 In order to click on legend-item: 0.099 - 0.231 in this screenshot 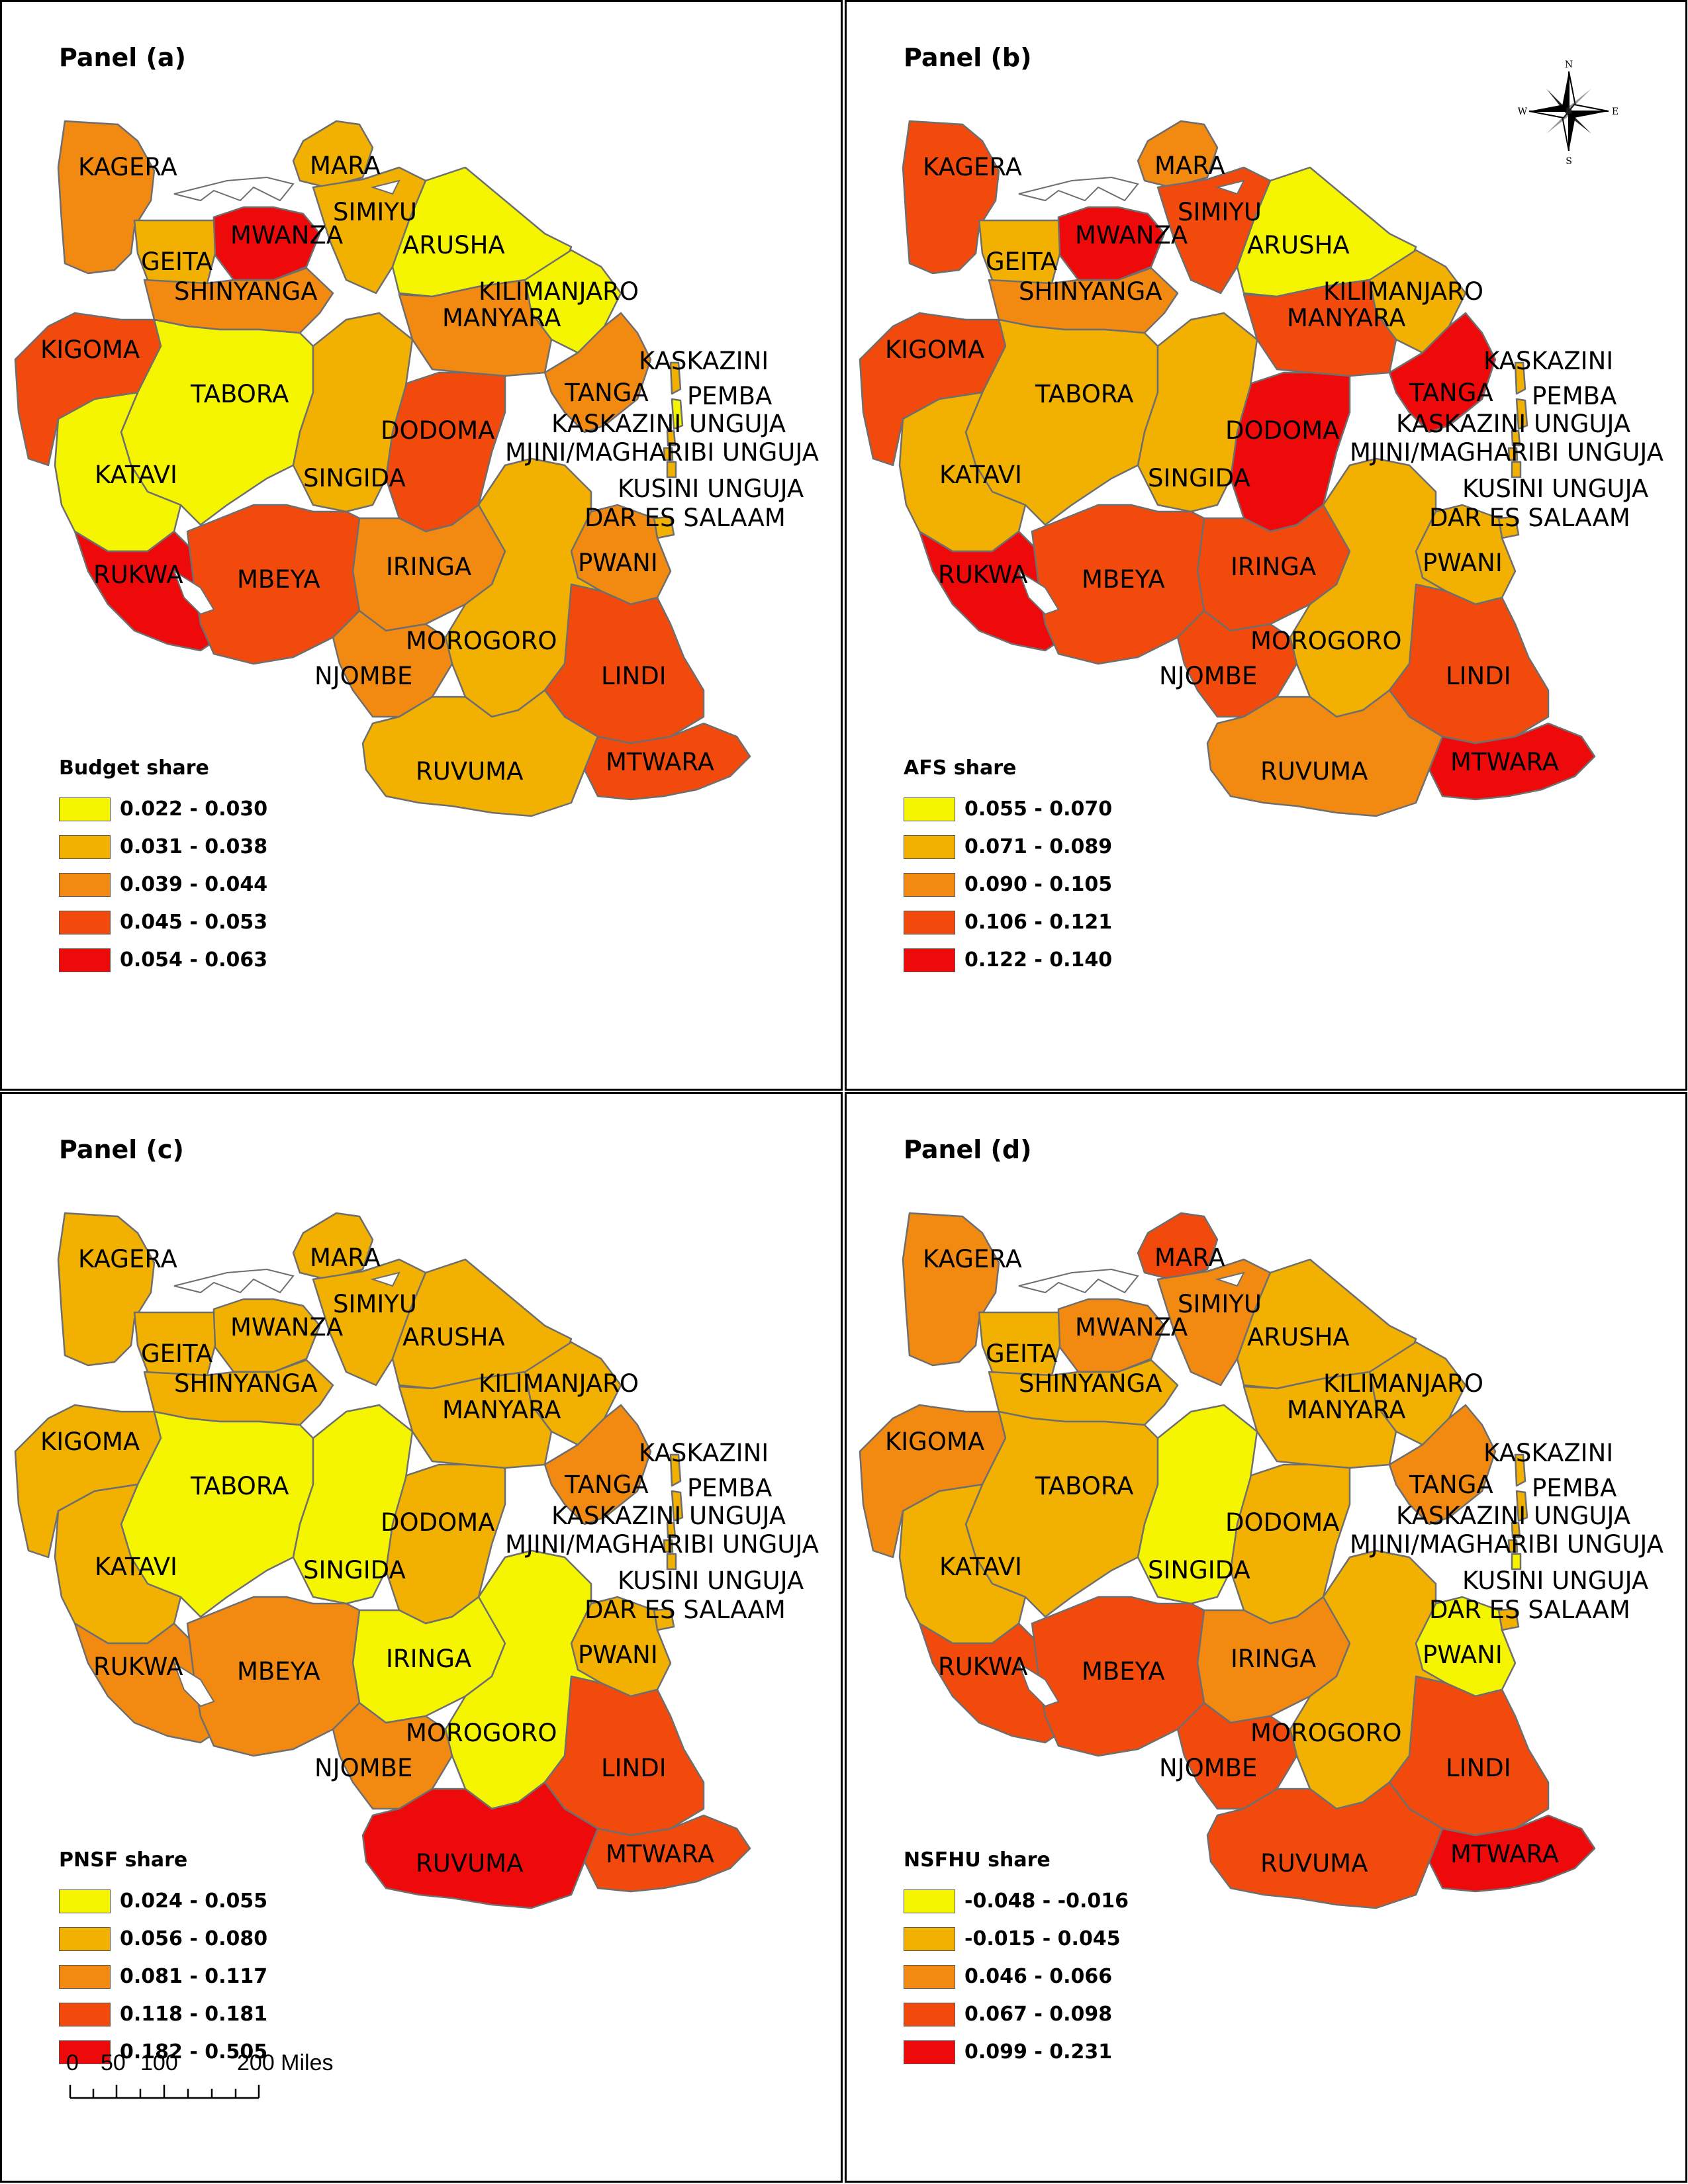, I will do `click(1016, 2052)`.